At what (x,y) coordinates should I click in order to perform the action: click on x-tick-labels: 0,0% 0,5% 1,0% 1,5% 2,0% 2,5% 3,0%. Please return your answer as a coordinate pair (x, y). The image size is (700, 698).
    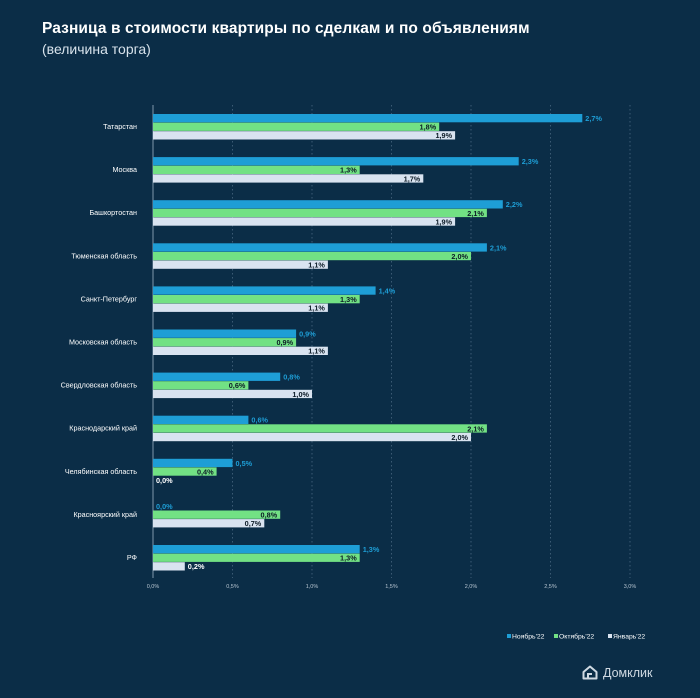
    Looking at the image, I should click on (392, 587).